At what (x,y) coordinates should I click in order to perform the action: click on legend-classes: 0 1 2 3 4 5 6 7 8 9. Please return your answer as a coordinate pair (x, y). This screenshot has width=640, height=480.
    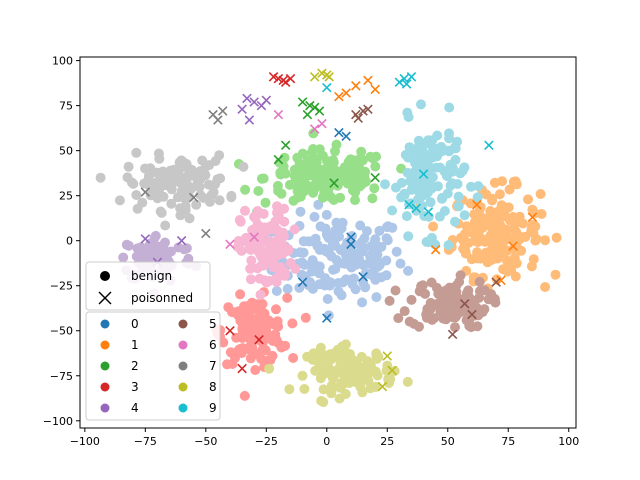
    Looking at the image, I should click on (158, 366).